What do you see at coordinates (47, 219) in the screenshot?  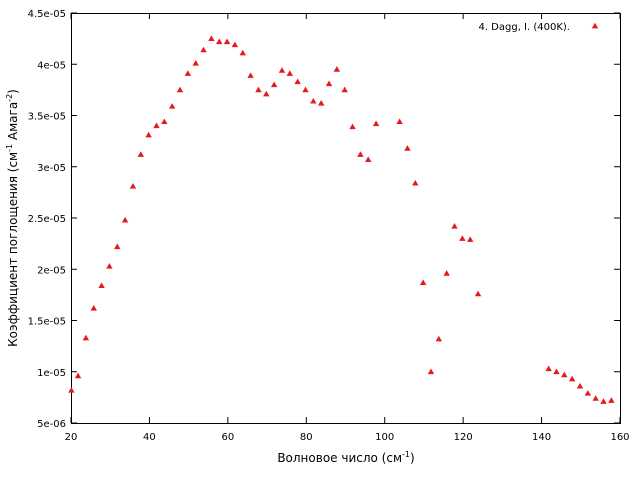 I see `y-tick-label: 2.5e-05` at bounding box center [47, 219].